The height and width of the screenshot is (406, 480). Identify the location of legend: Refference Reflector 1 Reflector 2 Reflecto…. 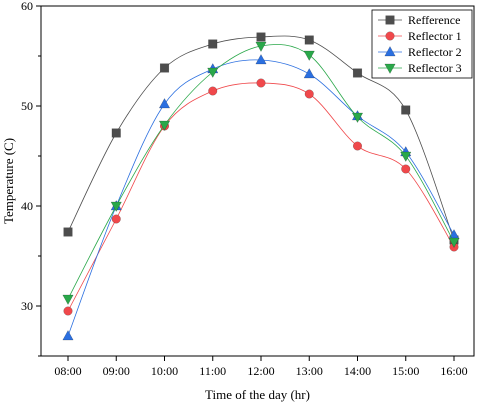
(422, 44).